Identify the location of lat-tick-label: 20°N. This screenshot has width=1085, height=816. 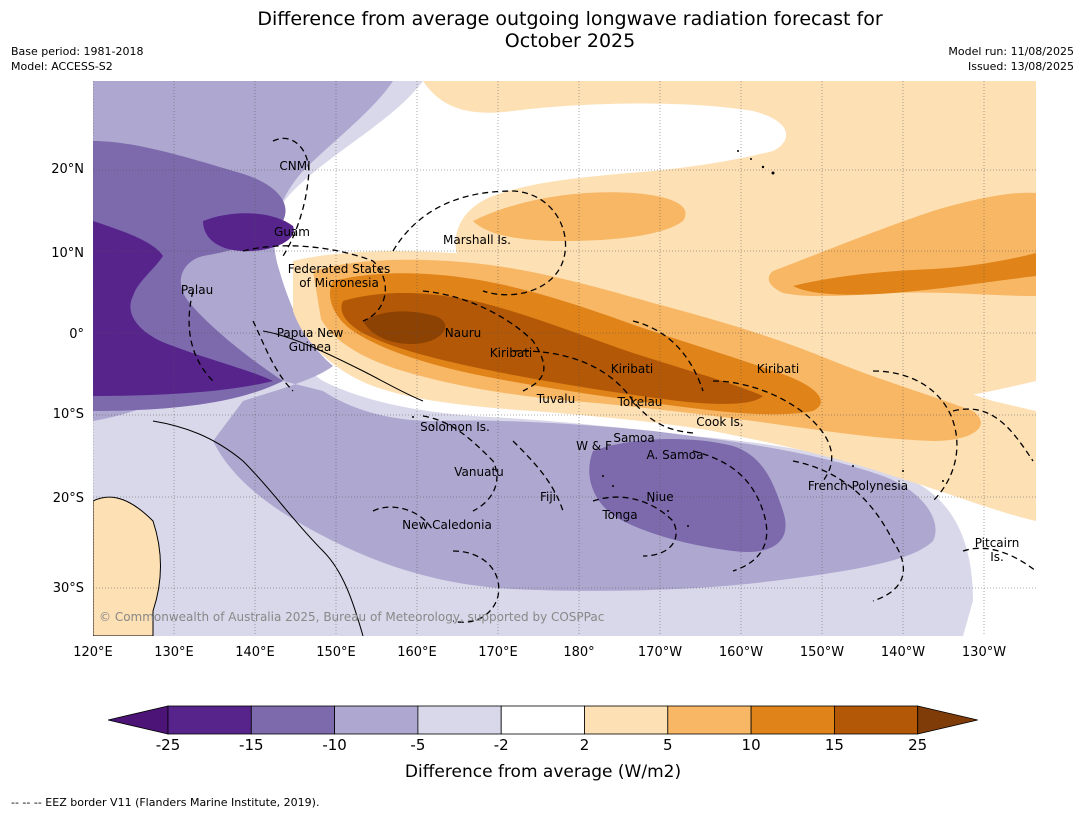
(67, 169).